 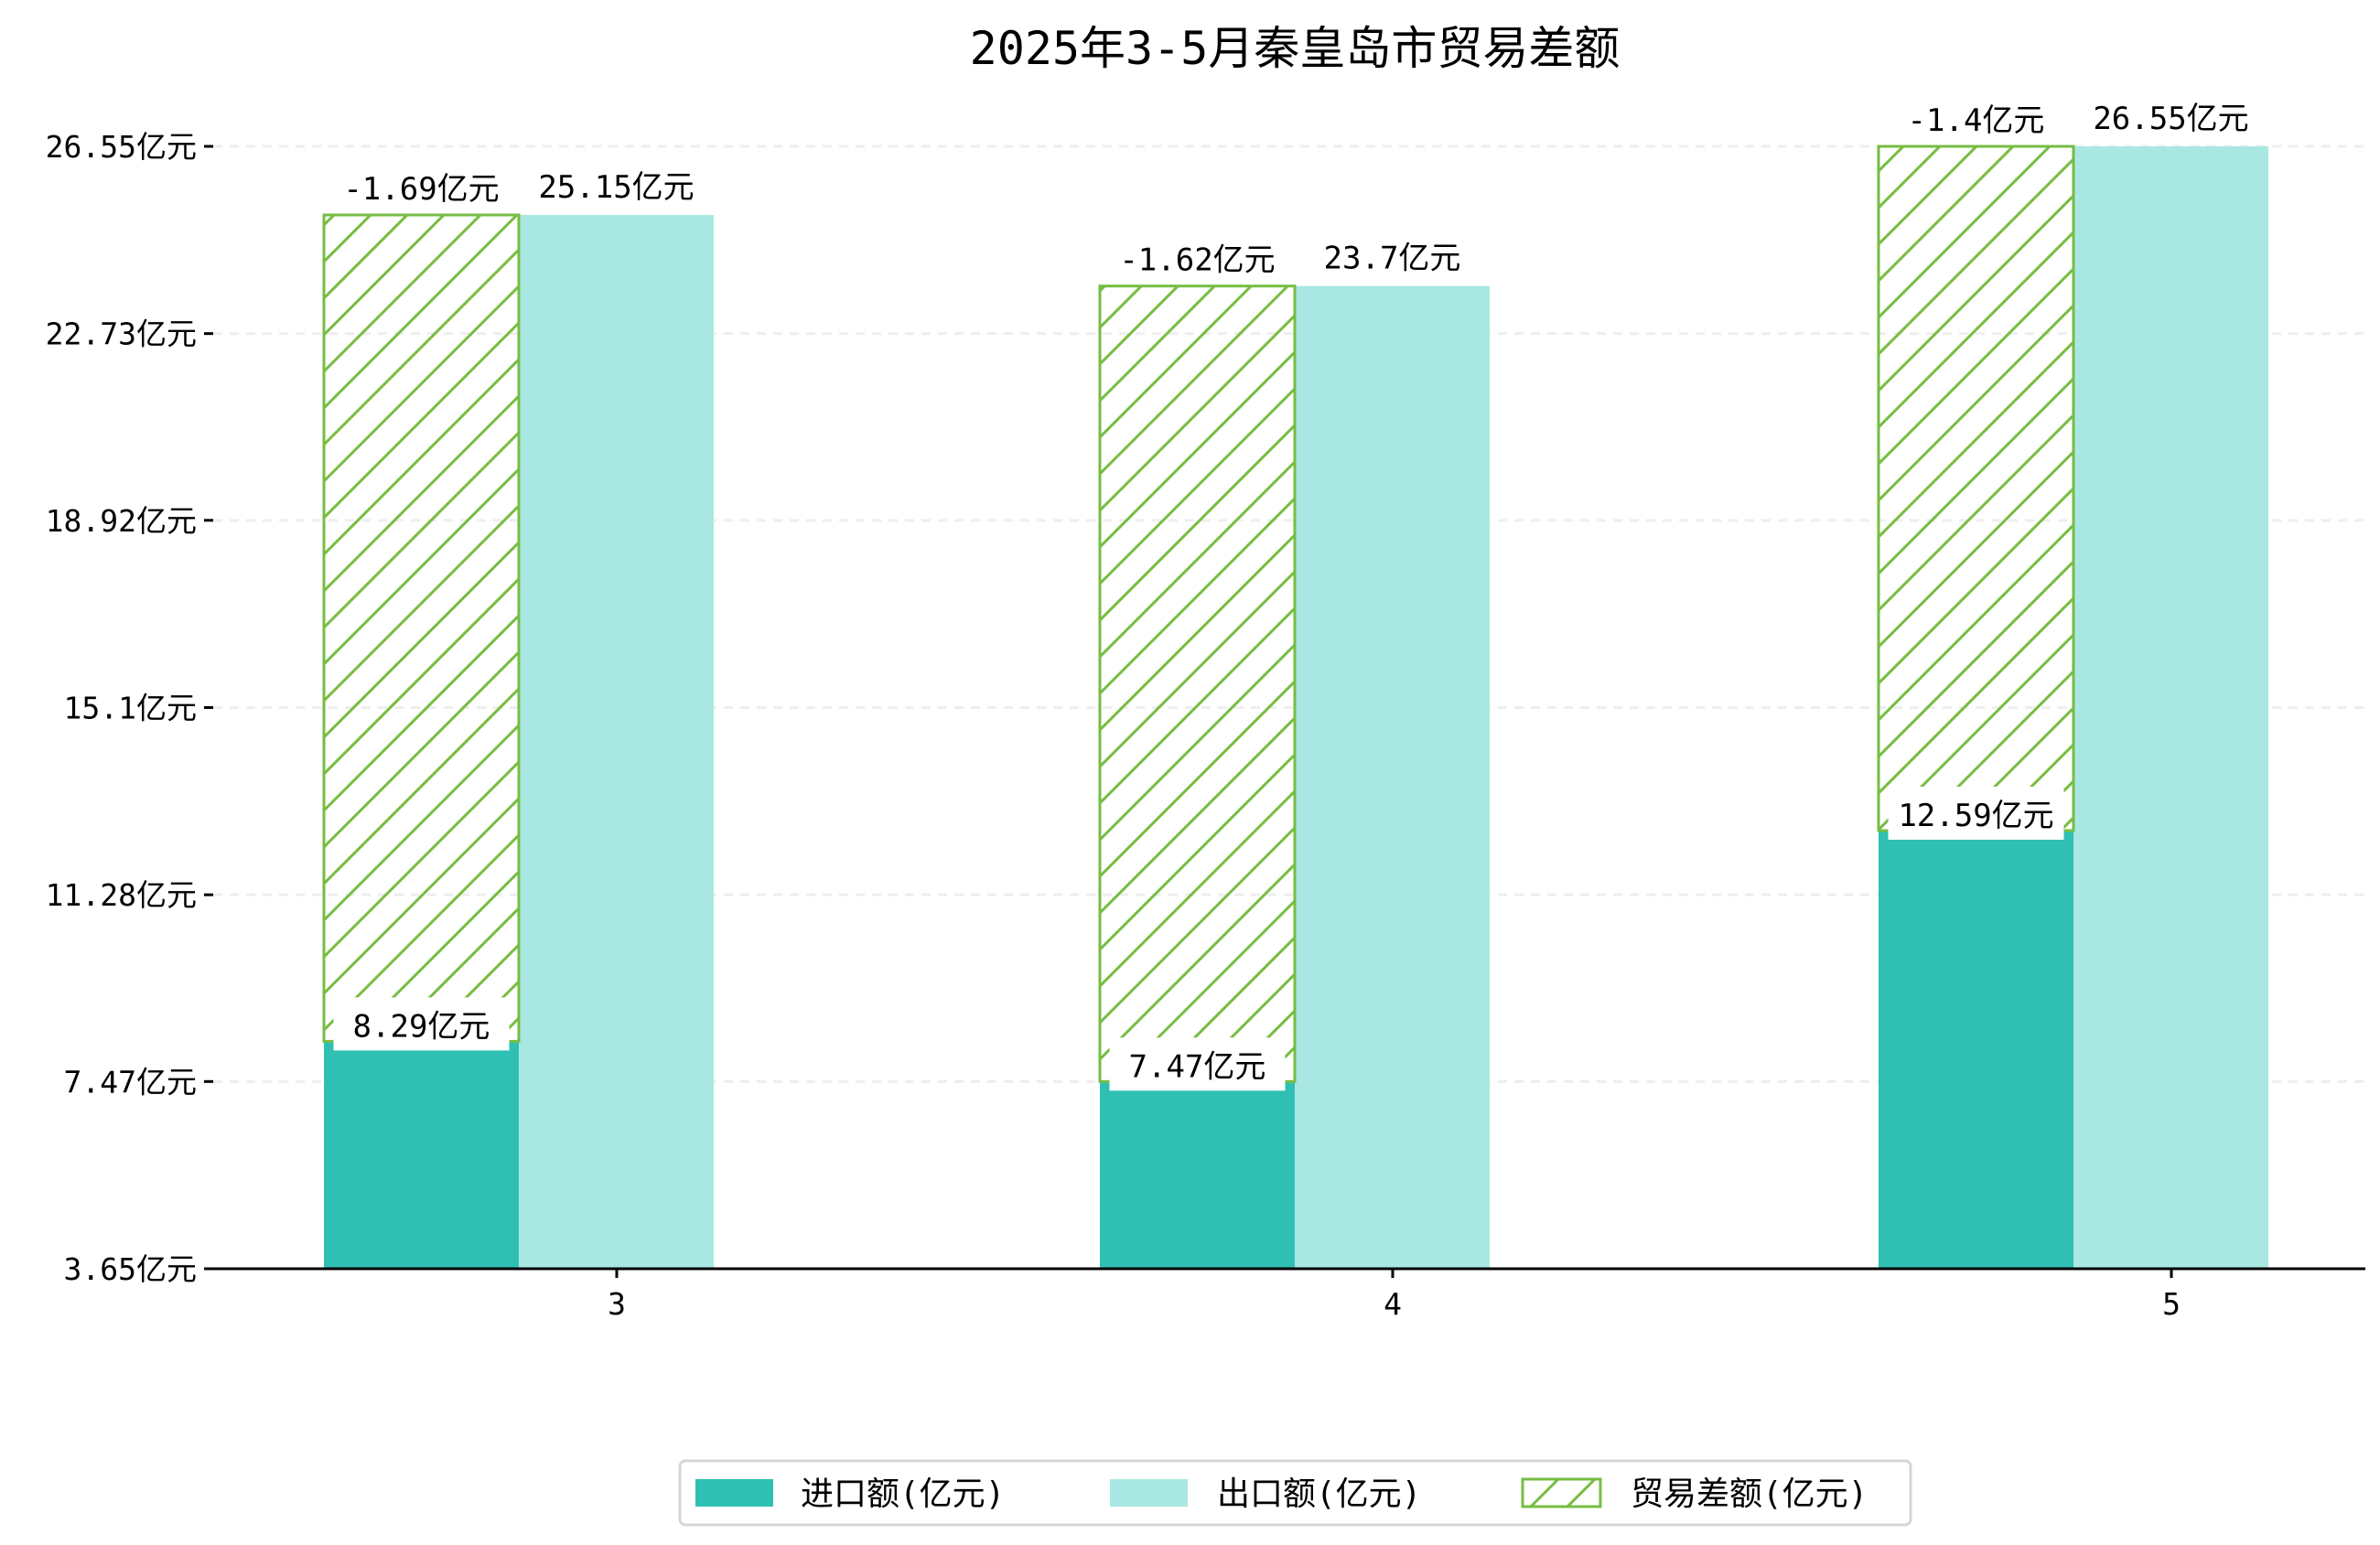 I want to click on export-value-label: 26.55亿元, so click(x=2170, y=119).